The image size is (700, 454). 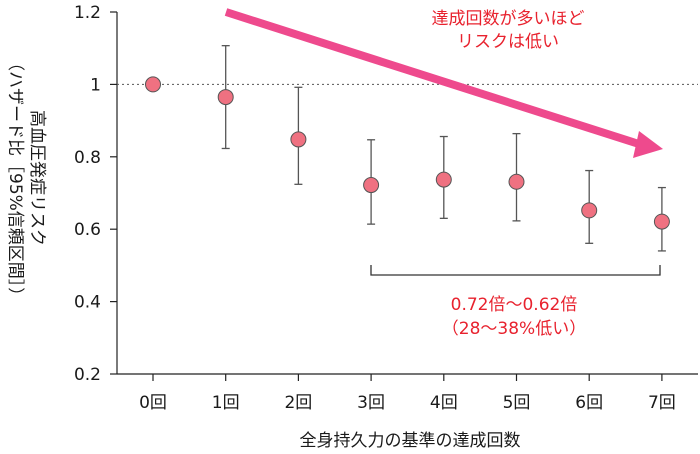 What do you see at coordinates (515, 270) in the screenshot?
I see `bracket` at bounding box center [515, 270].